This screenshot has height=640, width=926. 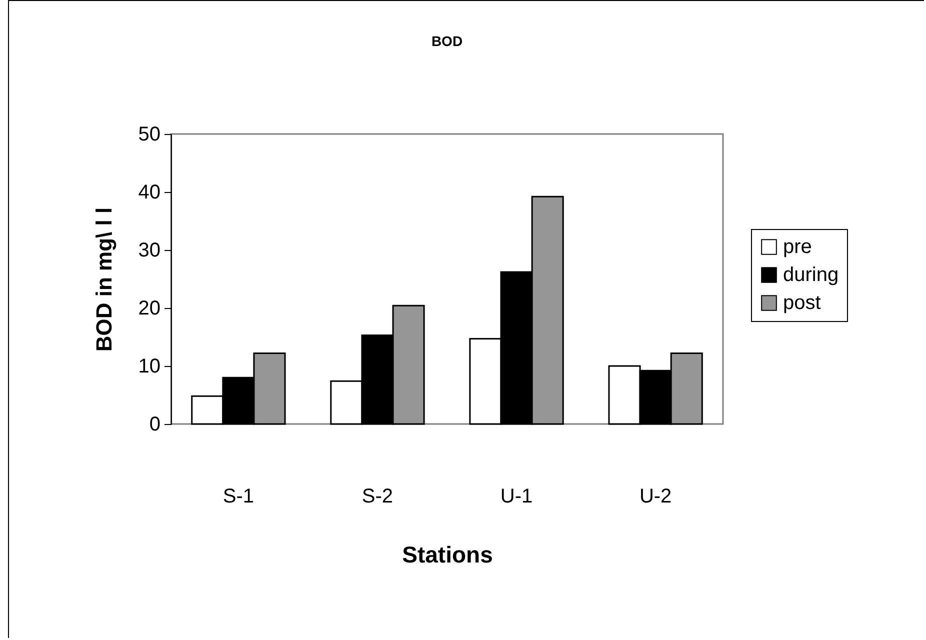 I want to click on y-tick-label: 10, so click(x=149, y=367).